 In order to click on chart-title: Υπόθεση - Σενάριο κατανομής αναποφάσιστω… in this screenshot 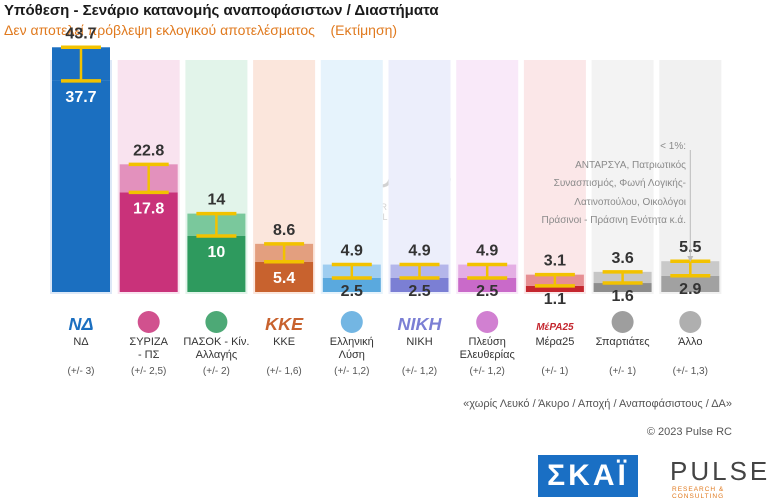, I will do `click(221, 10)`.